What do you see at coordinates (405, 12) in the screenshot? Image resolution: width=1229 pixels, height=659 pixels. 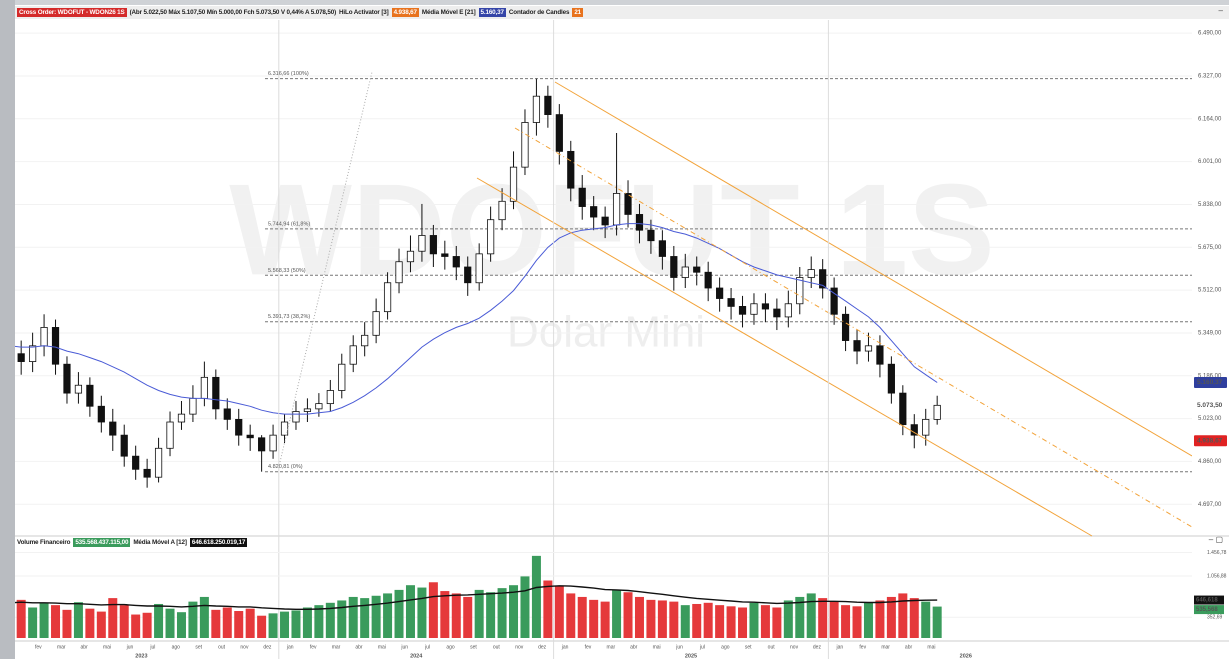 I see `hilo-value: 4.938,67` at bounding box center [405, 12].